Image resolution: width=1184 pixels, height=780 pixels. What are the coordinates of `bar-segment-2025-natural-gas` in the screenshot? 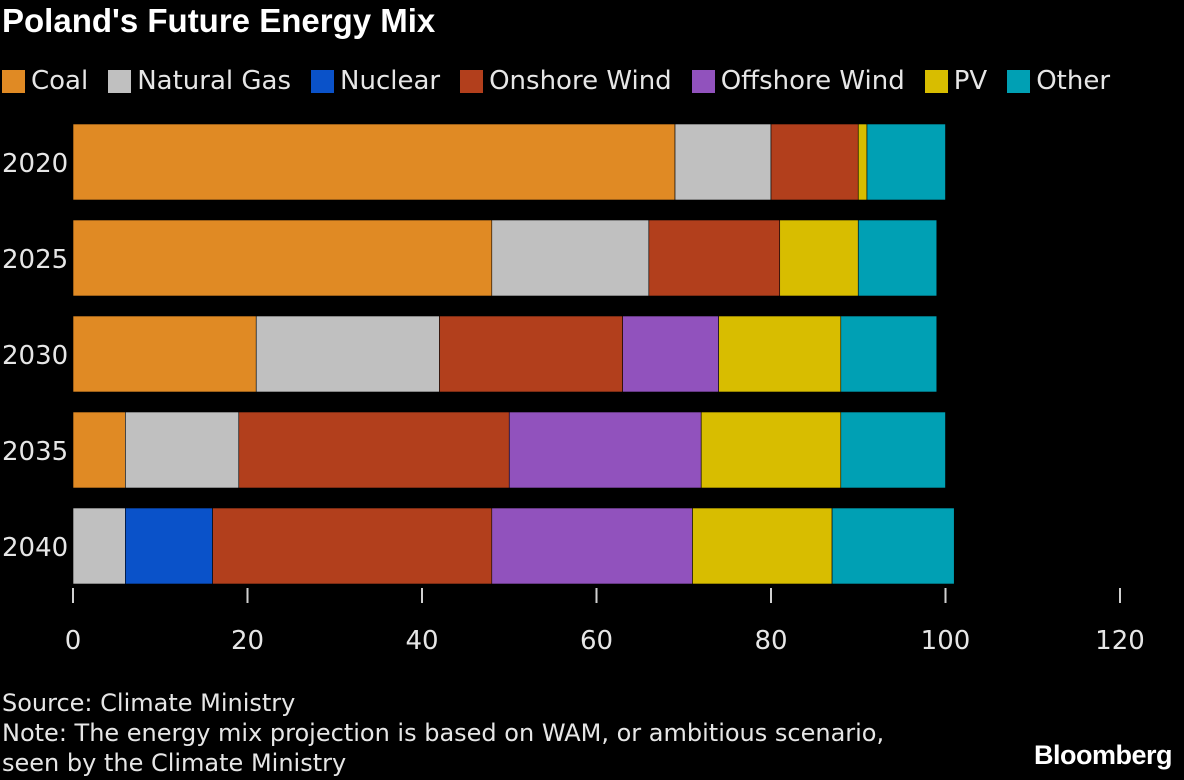 It's located at (570, 258).